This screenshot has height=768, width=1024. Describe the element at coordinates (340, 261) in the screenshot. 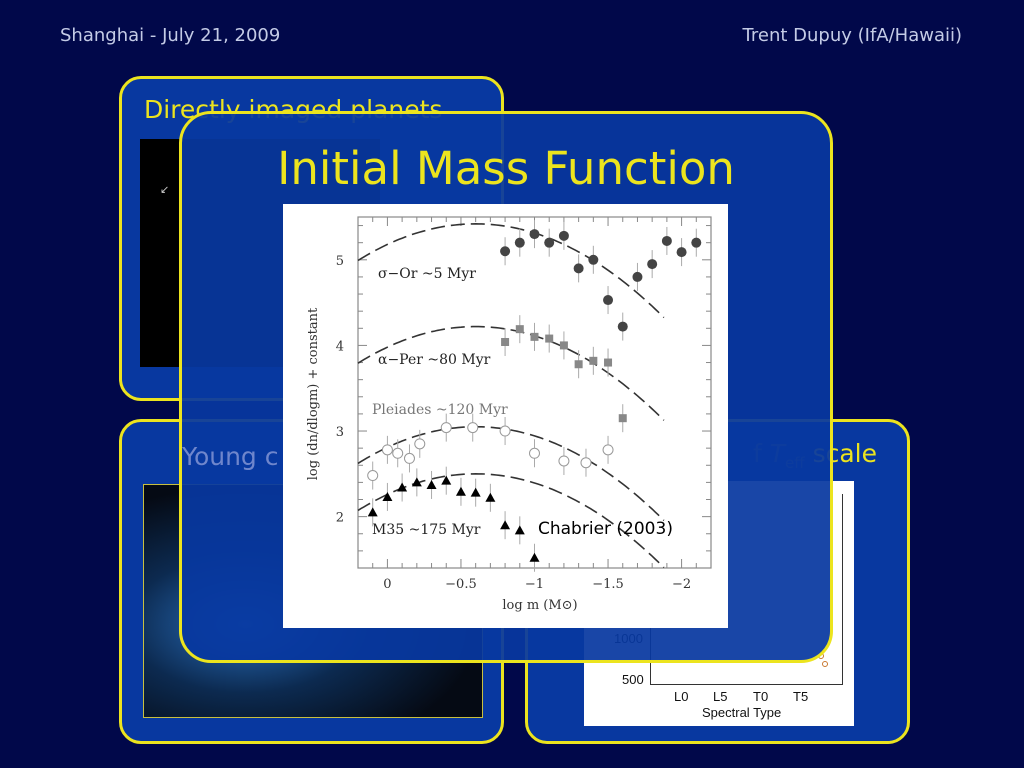

I see `y-tick-label: 5` at that location.